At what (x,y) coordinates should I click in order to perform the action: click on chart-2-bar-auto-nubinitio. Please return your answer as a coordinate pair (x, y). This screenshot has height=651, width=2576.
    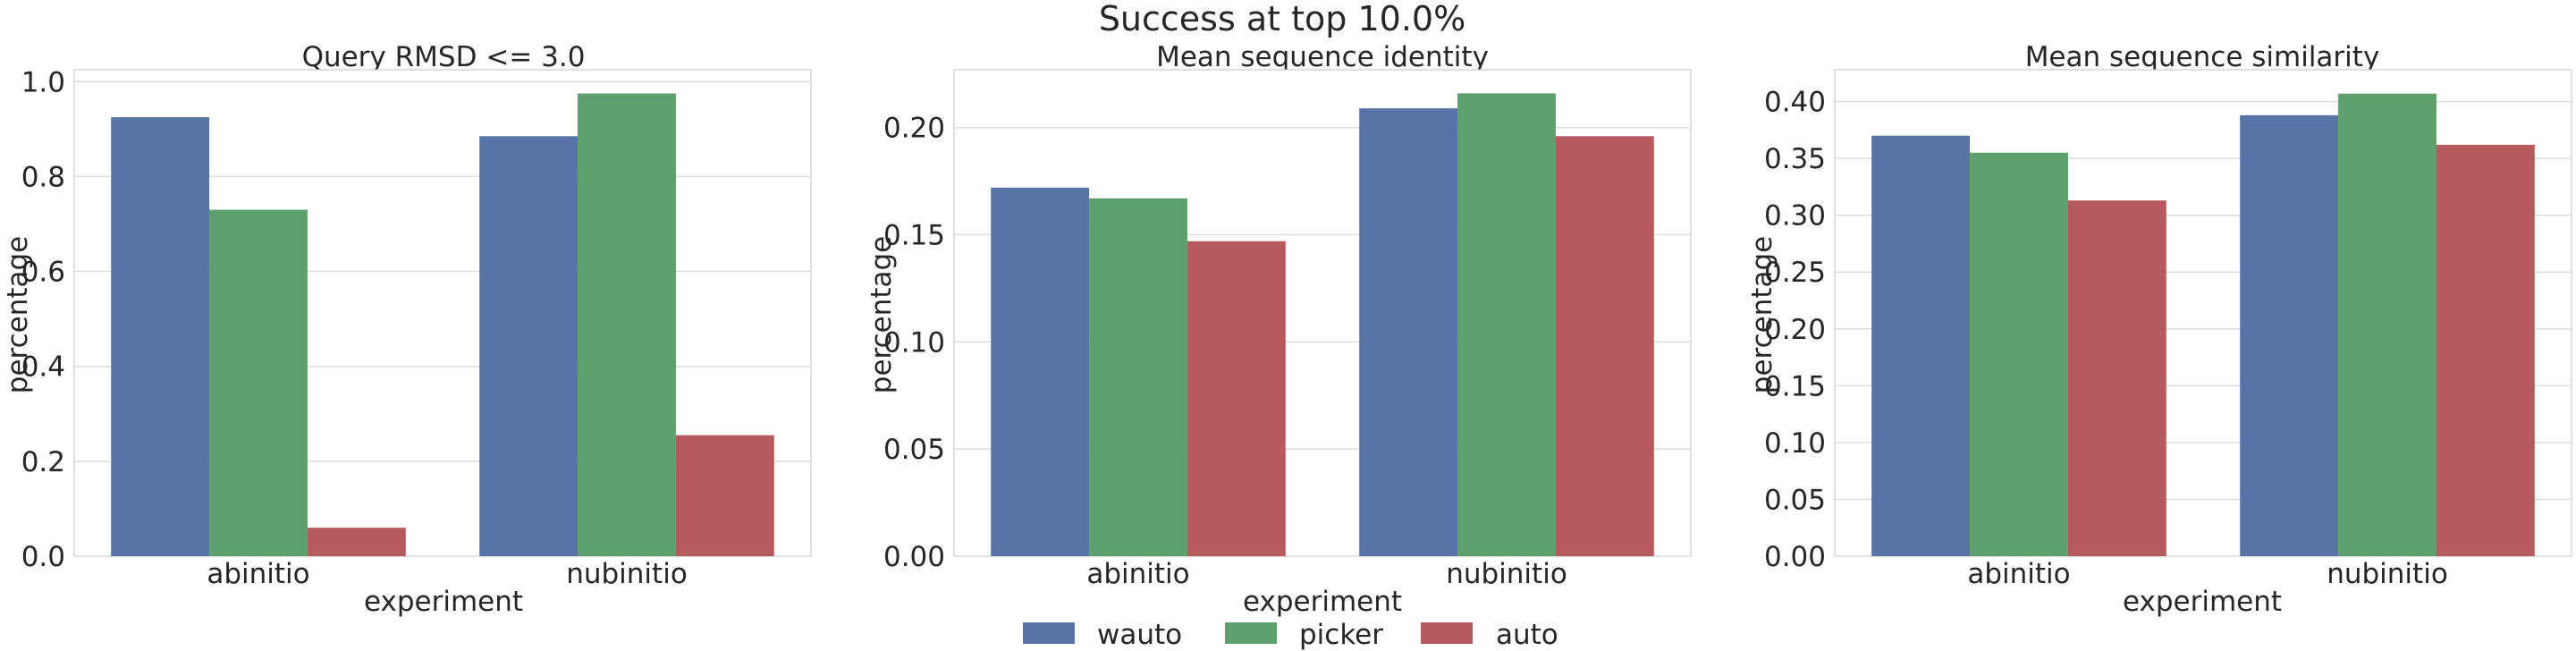
    Looking at the image, I should click on (1604, 346).